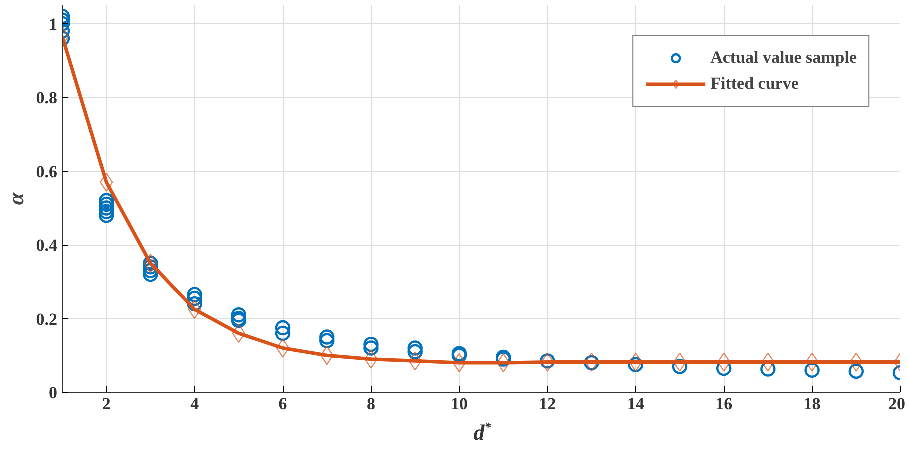 Image resolution: width=909 pixels, height=450 pixels. What do you see at coordinates (106, 404) in the screenshot?
I see `x-tick-label: 2` at bounding box center [106, 404].